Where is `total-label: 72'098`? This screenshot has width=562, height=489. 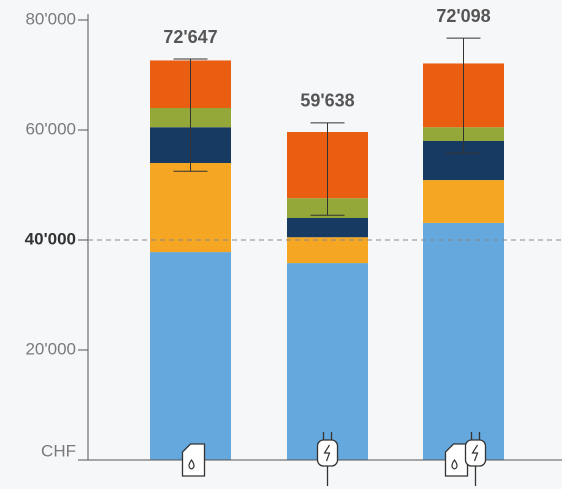 total-label: 72'098 is located at coordinates (463, 16).